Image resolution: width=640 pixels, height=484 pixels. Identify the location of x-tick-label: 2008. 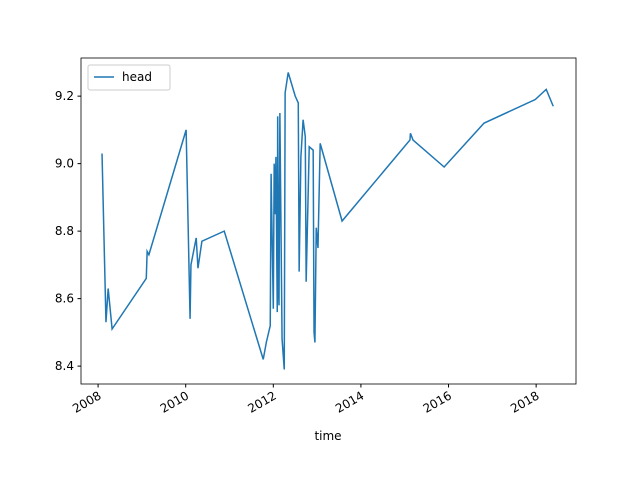
(86, 401).